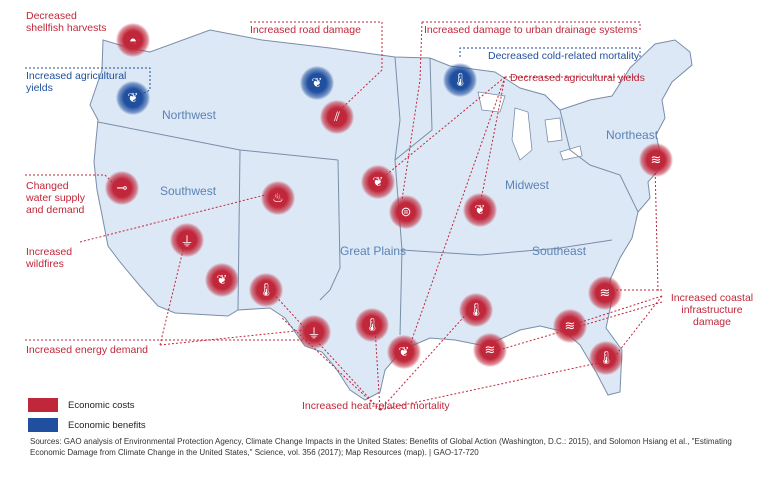 This screenshot has width=768, height=478. Describe the element at coordinates (305, 30) in the screenshot. I see `road-damage-label: Increased road damage` at that location.